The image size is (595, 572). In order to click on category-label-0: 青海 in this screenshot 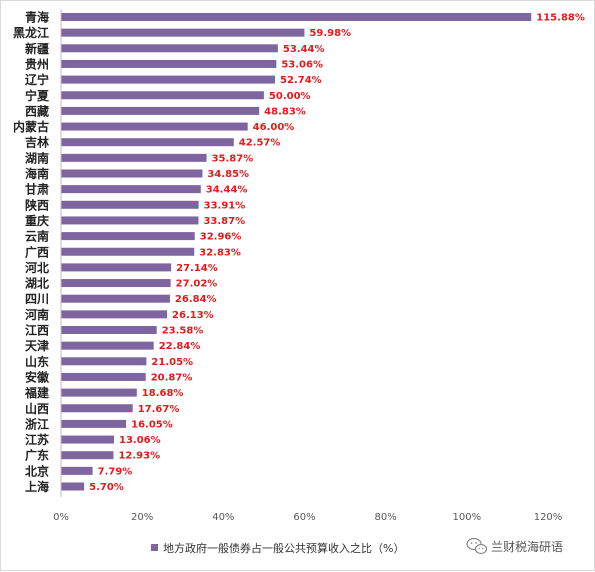, I will do `click(37, 17)`.